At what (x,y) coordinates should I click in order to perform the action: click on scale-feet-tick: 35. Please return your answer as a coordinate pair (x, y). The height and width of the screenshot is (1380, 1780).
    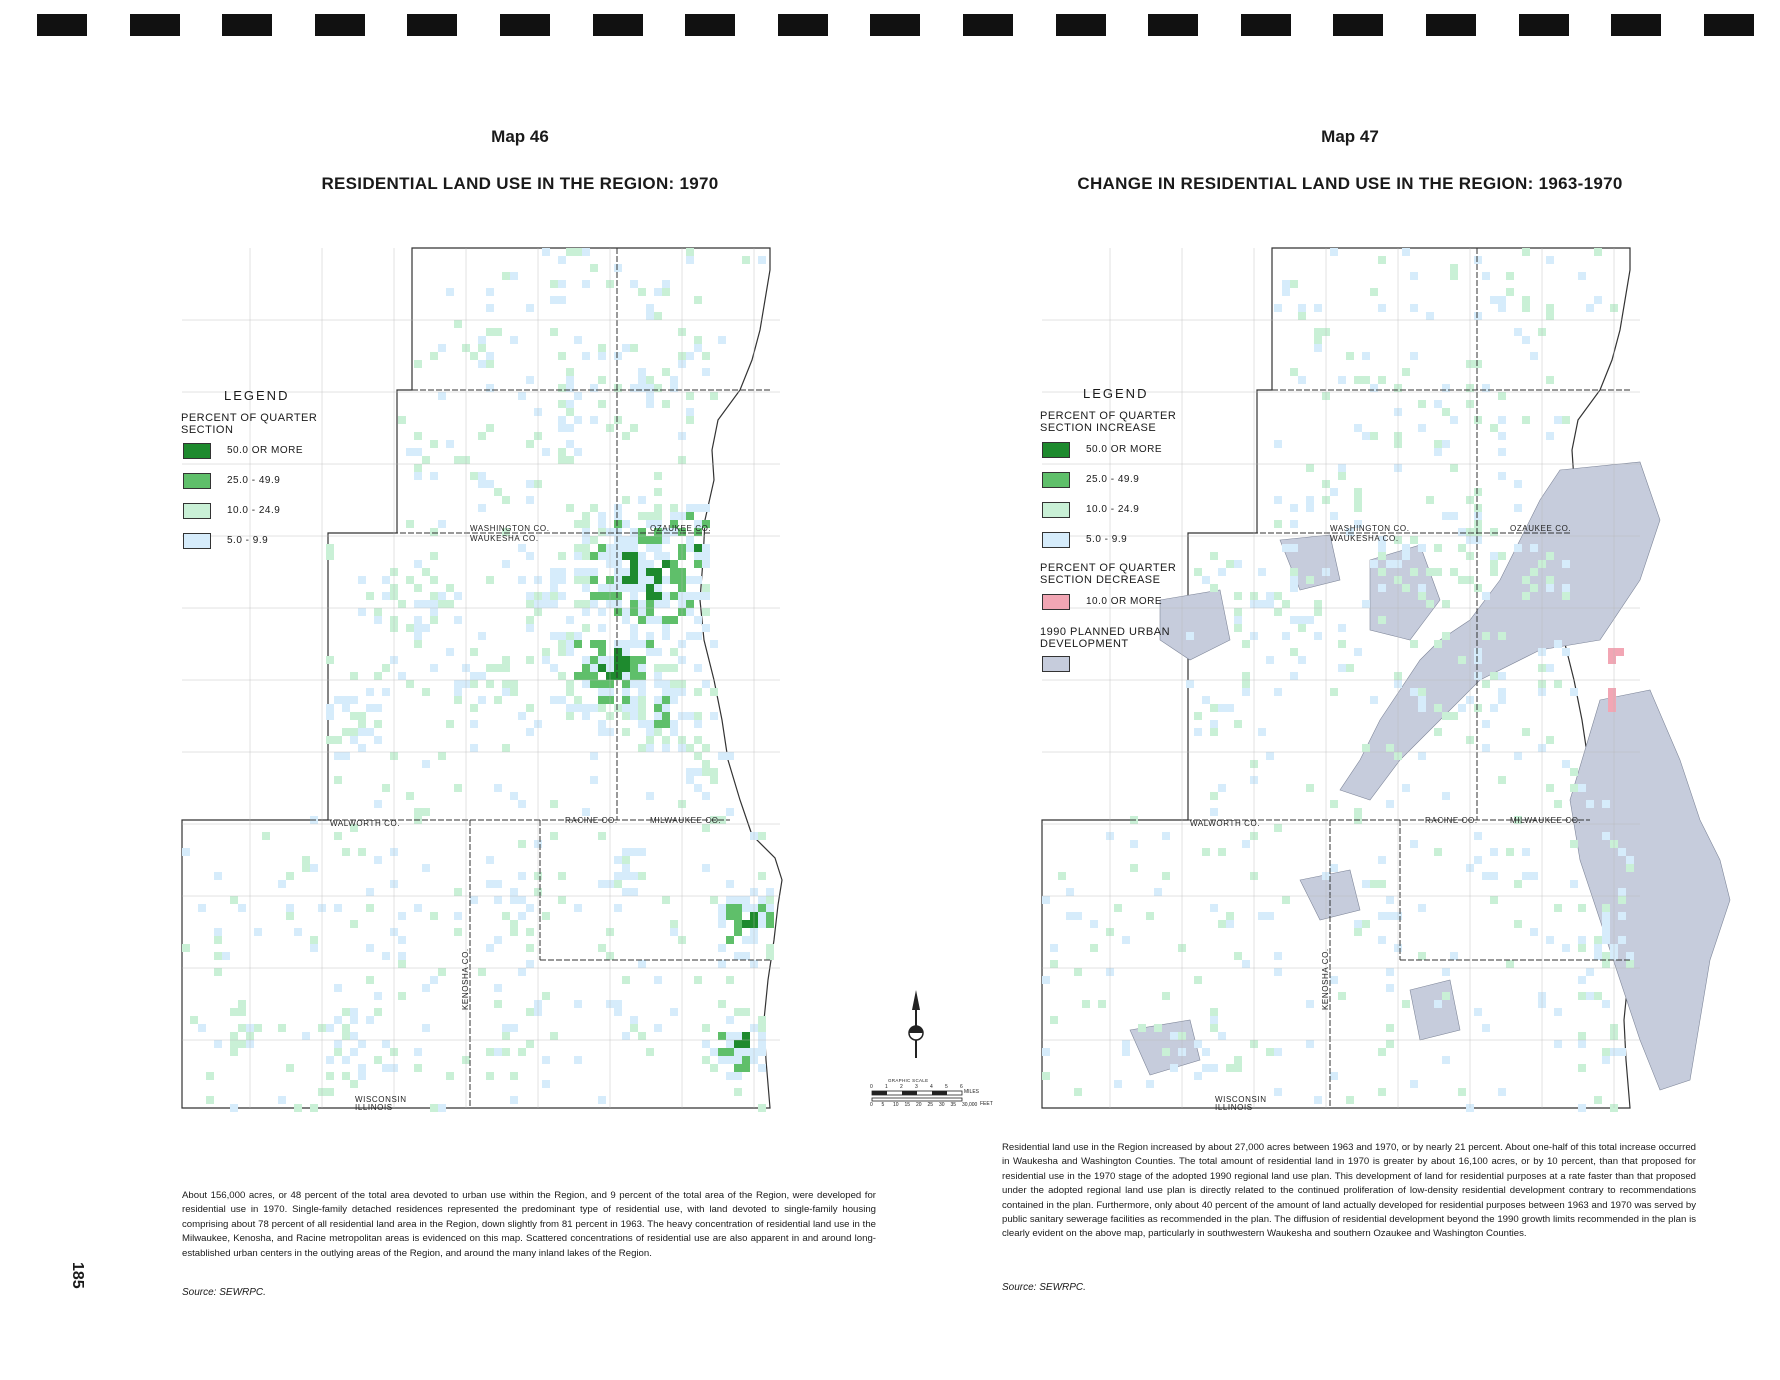
    Looking at the image, I should click on (953, 1105).